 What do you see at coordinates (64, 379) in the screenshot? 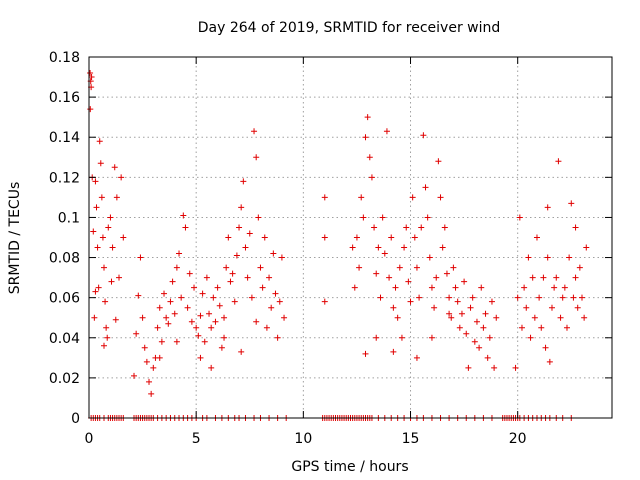
I see `y-tick-label: 0.02` at bounding box center [64, 379].